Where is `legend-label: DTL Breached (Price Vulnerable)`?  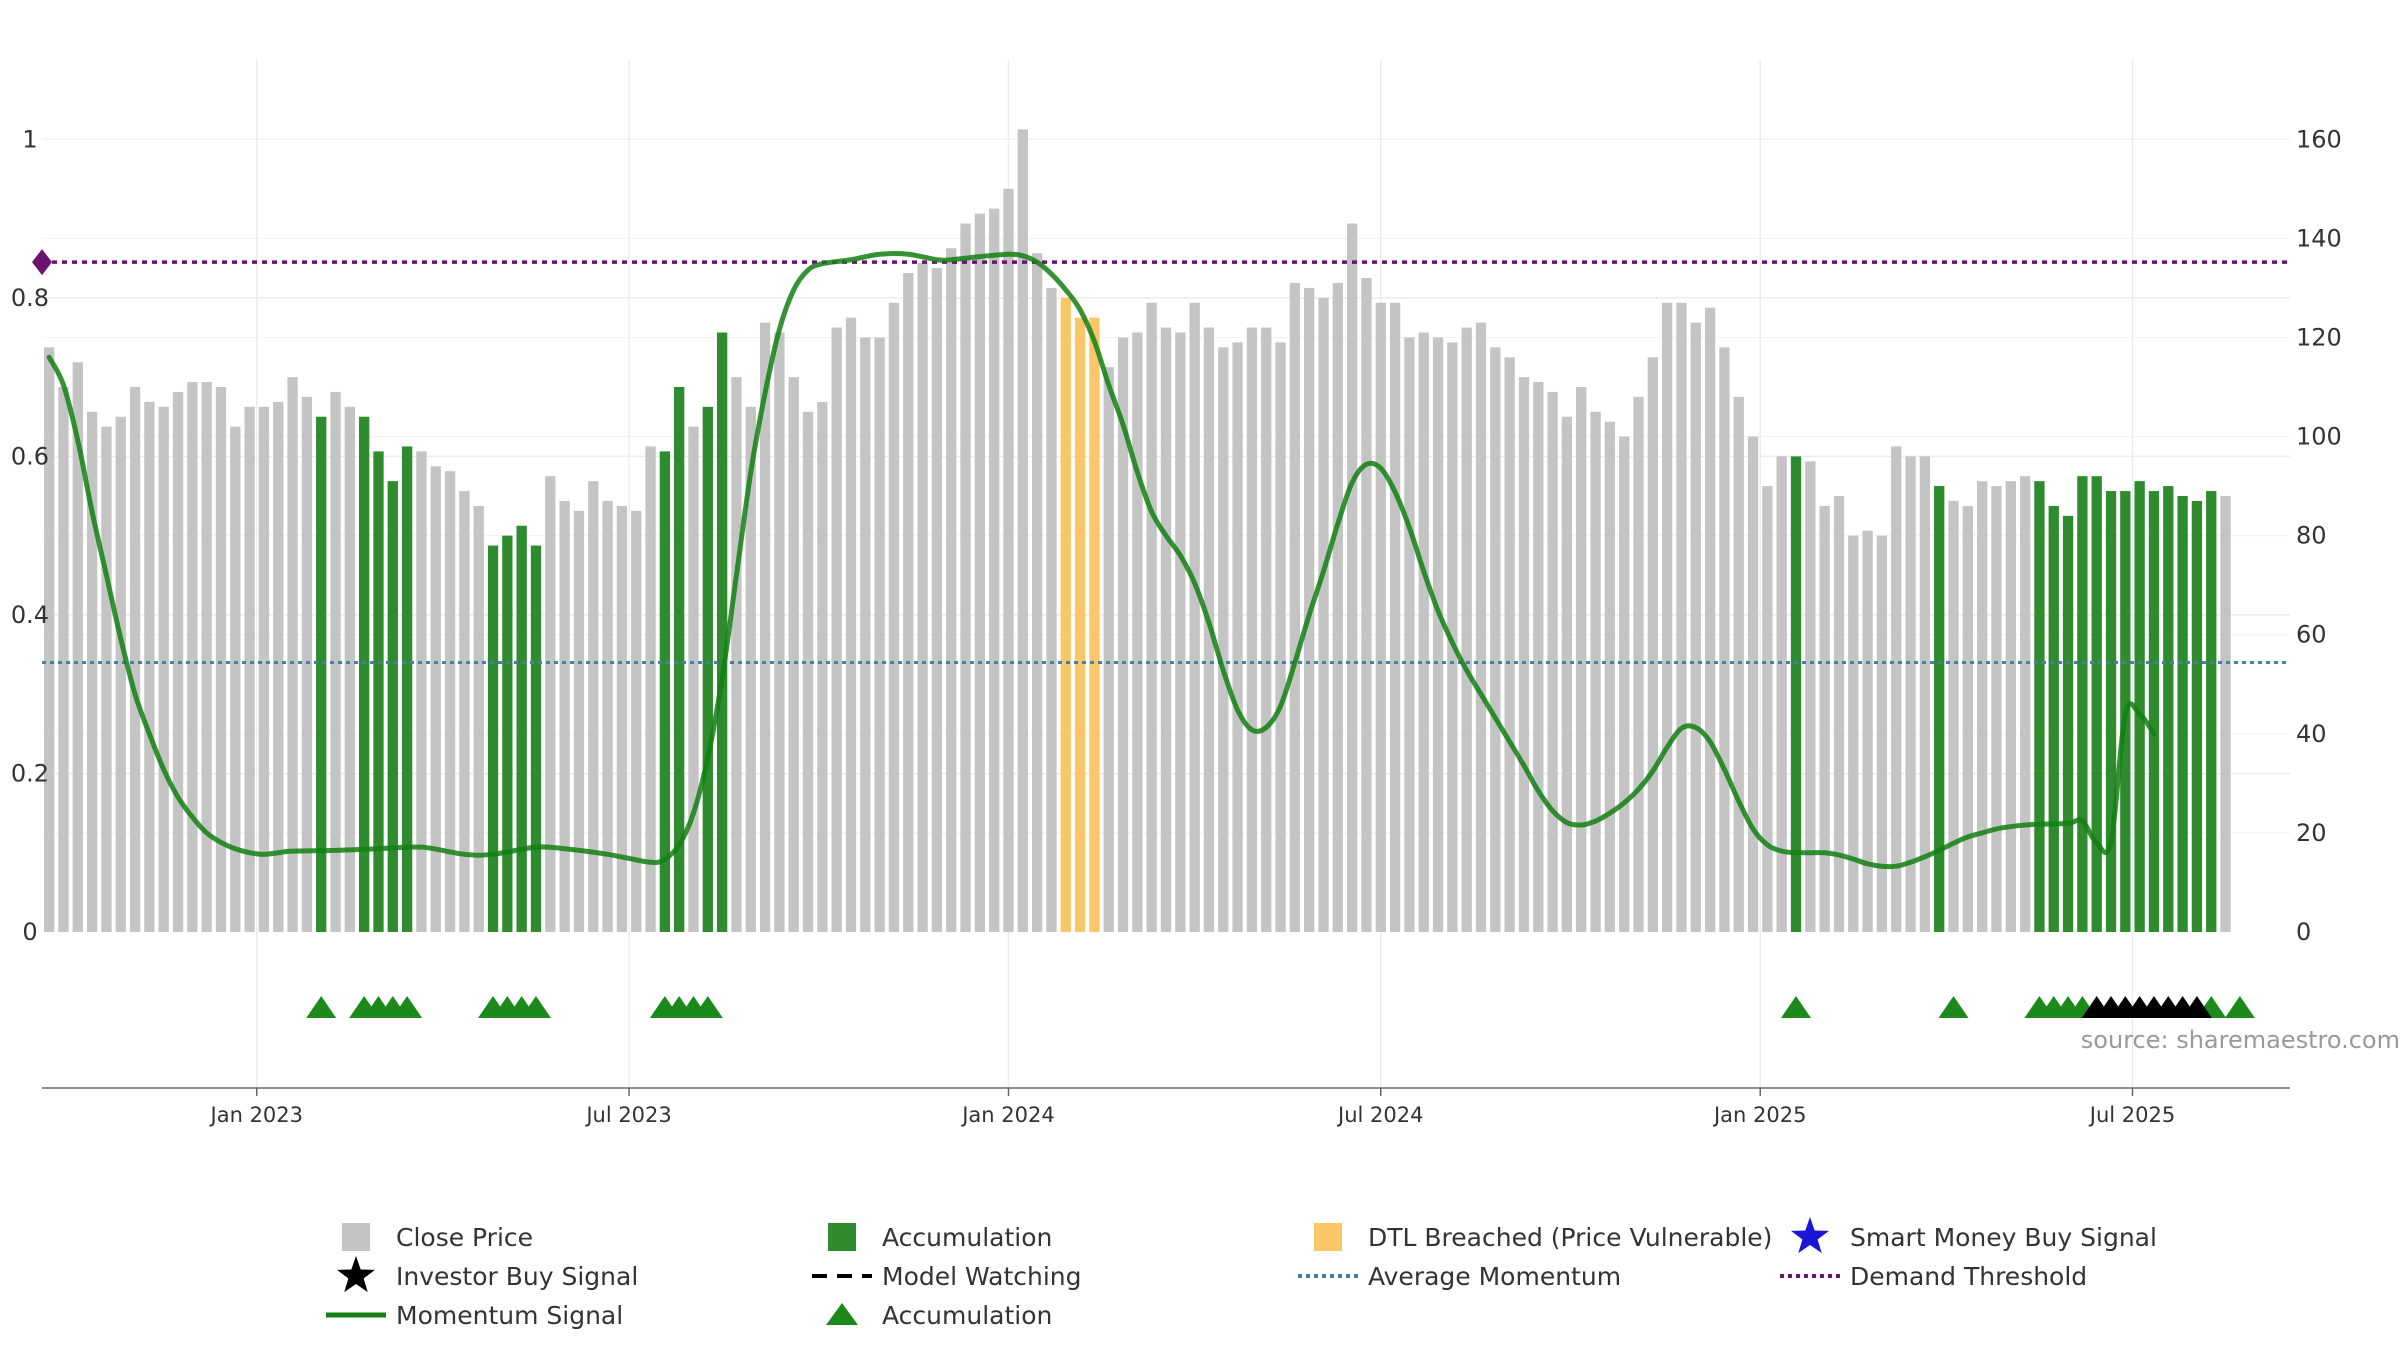
legend-label: DTL Breached (Price Vulnerable) is located at coordinates (1570, 1237).